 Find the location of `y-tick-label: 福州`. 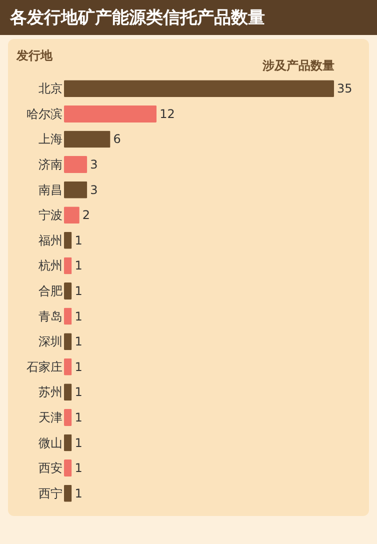

y-tick-label: 福州 is located at coordinates (50, 240).